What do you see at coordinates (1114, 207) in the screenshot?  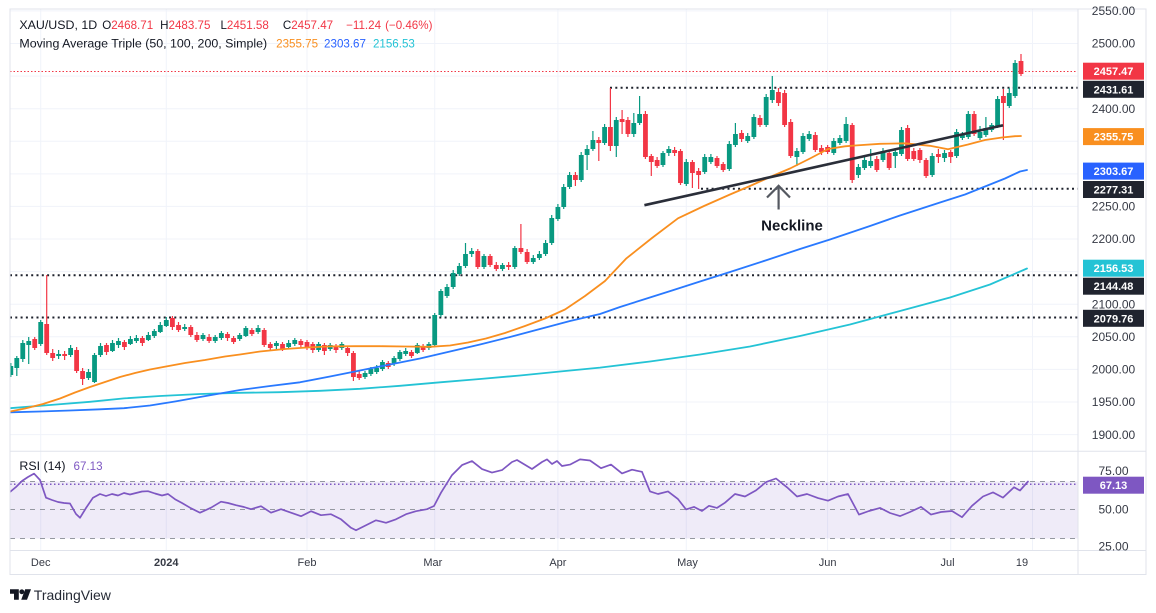 I see `svg-text: 2250.00` at bounding box center [1114, 207].